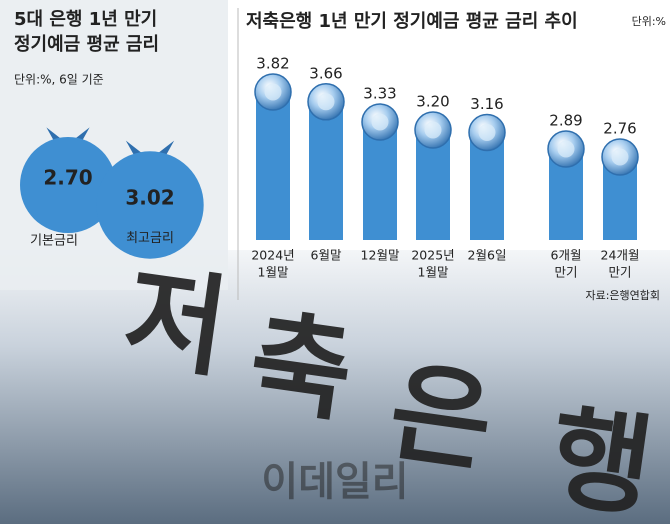  Describe the element at coordinates (59, 80) in the screenshot. I see `left-subtitle: 단위:%, 6일 기준` at that location.